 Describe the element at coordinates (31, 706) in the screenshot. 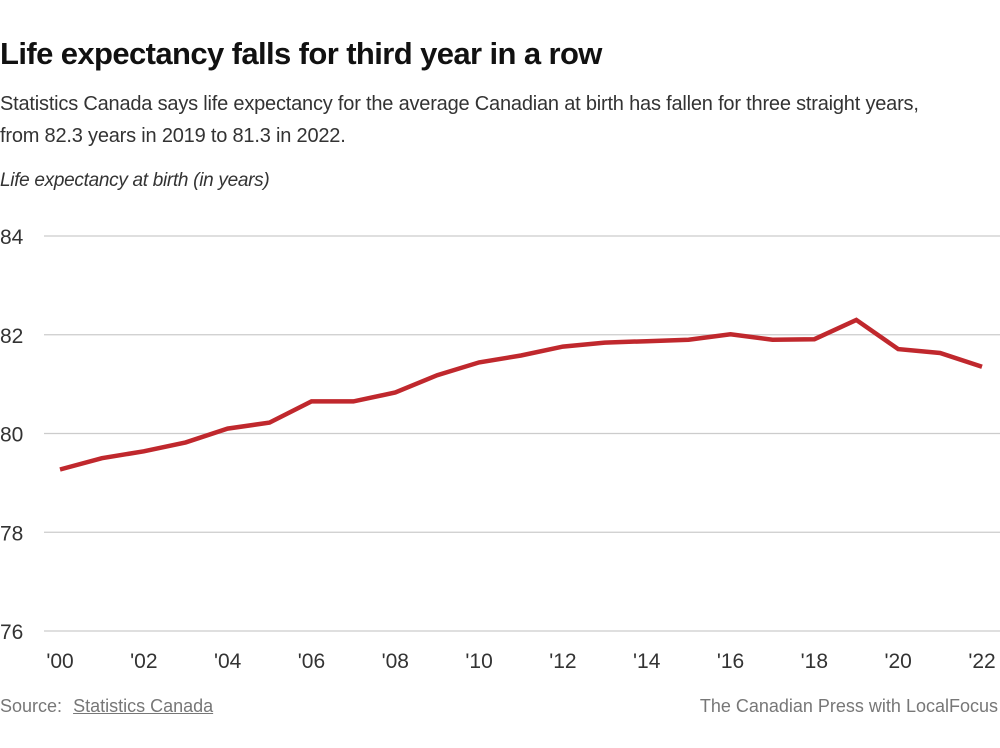

I see `source-label: Source:` at that location.